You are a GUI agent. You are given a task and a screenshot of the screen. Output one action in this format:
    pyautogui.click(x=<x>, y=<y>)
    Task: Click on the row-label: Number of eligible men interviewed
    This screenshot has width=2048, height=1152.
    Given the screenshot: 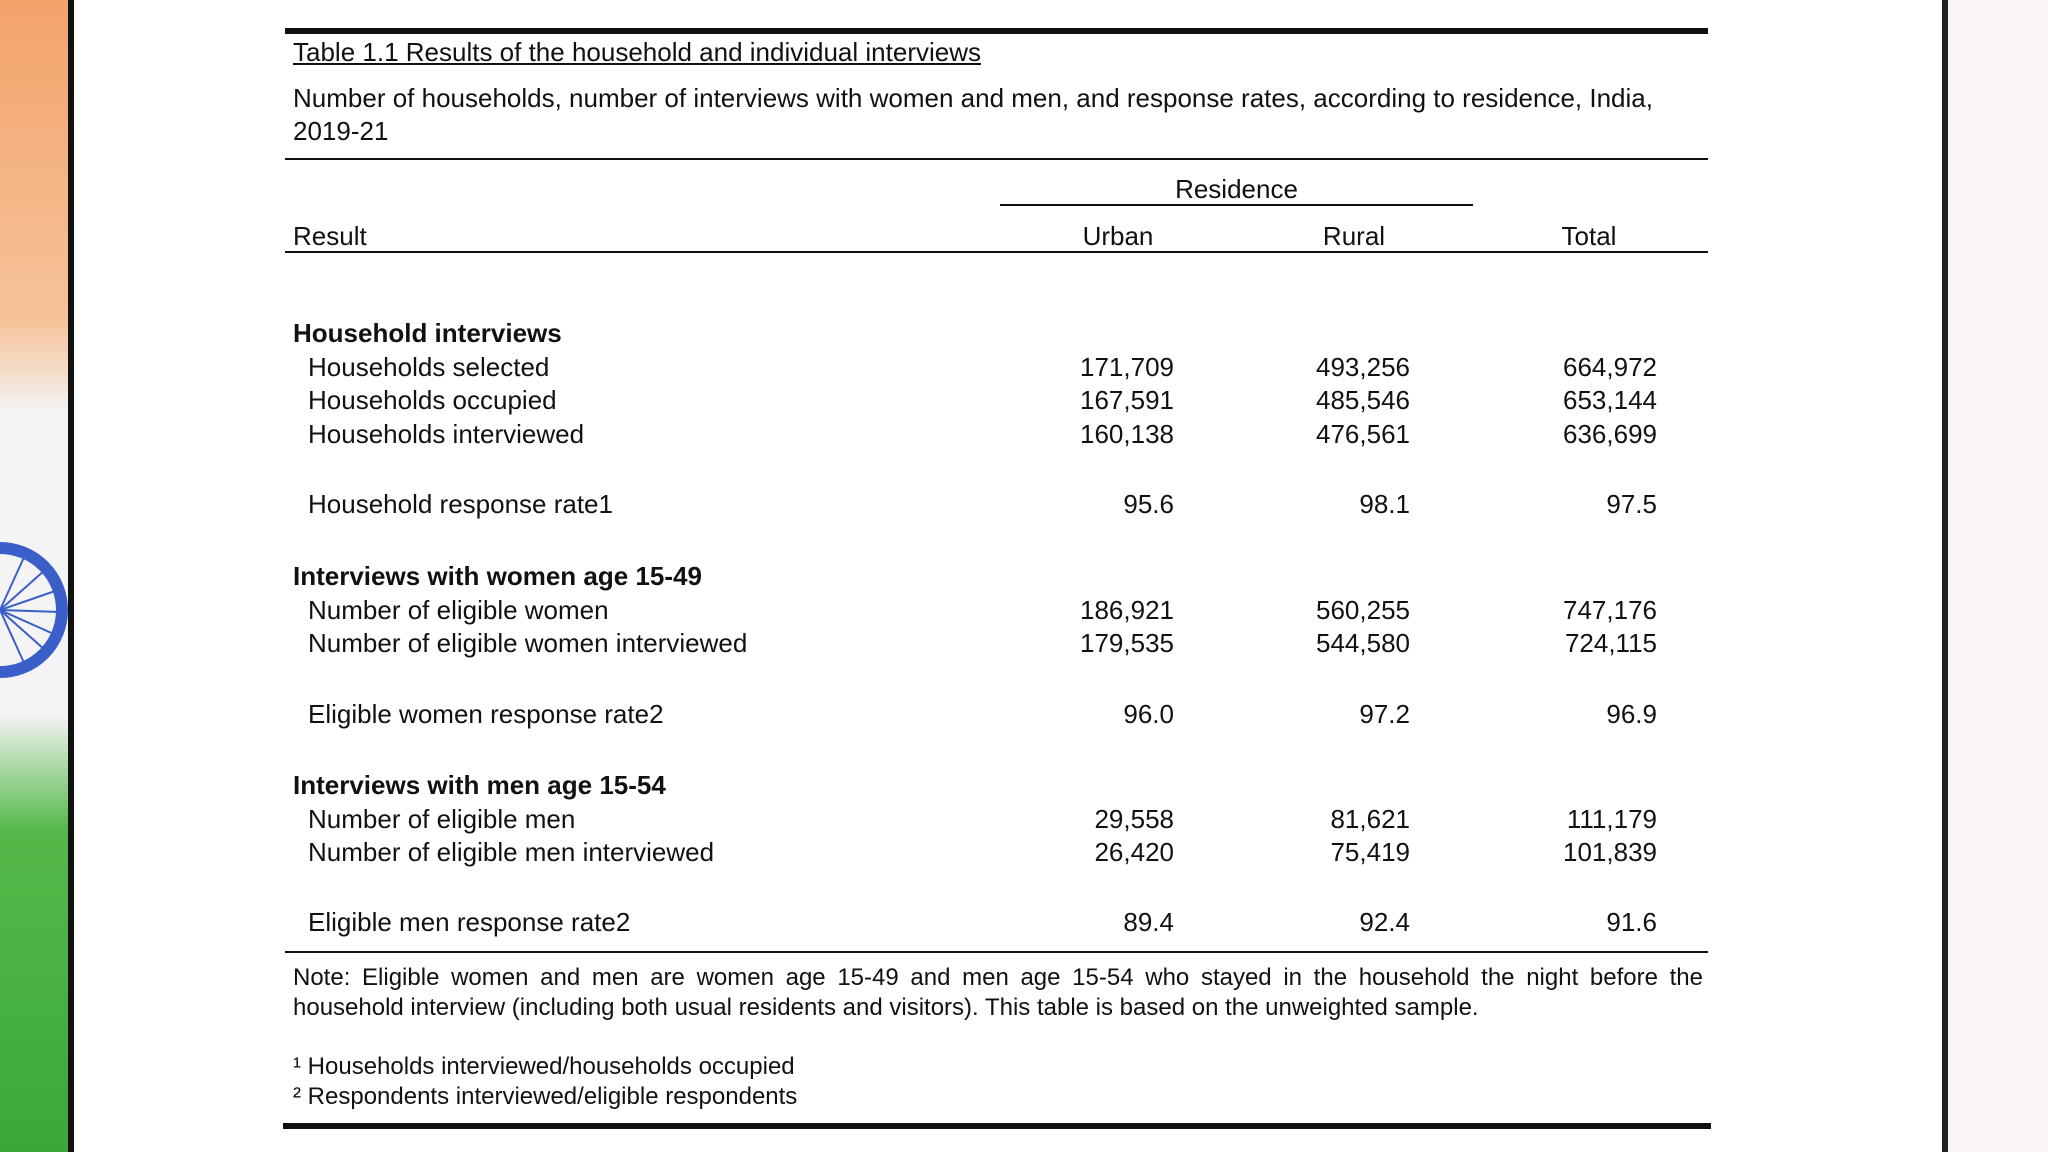 What is the action you would take?
    pyautogui.click(x=511, y=852)
    